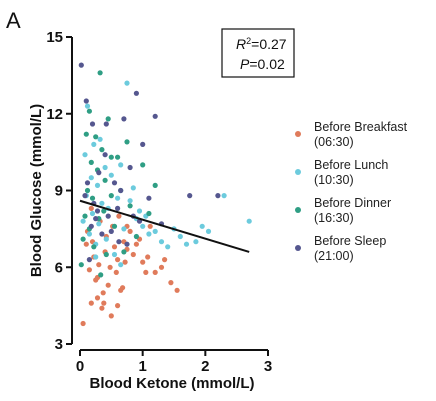  I want to click on stats-annotation: R2=0.27 P=0.02, so click(258, 53).